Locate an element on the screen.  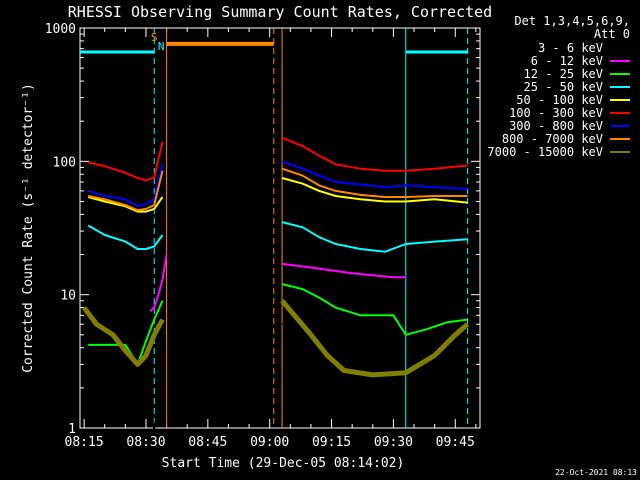
x-tick-label: 09:00 is located at coordinates (269, 442).